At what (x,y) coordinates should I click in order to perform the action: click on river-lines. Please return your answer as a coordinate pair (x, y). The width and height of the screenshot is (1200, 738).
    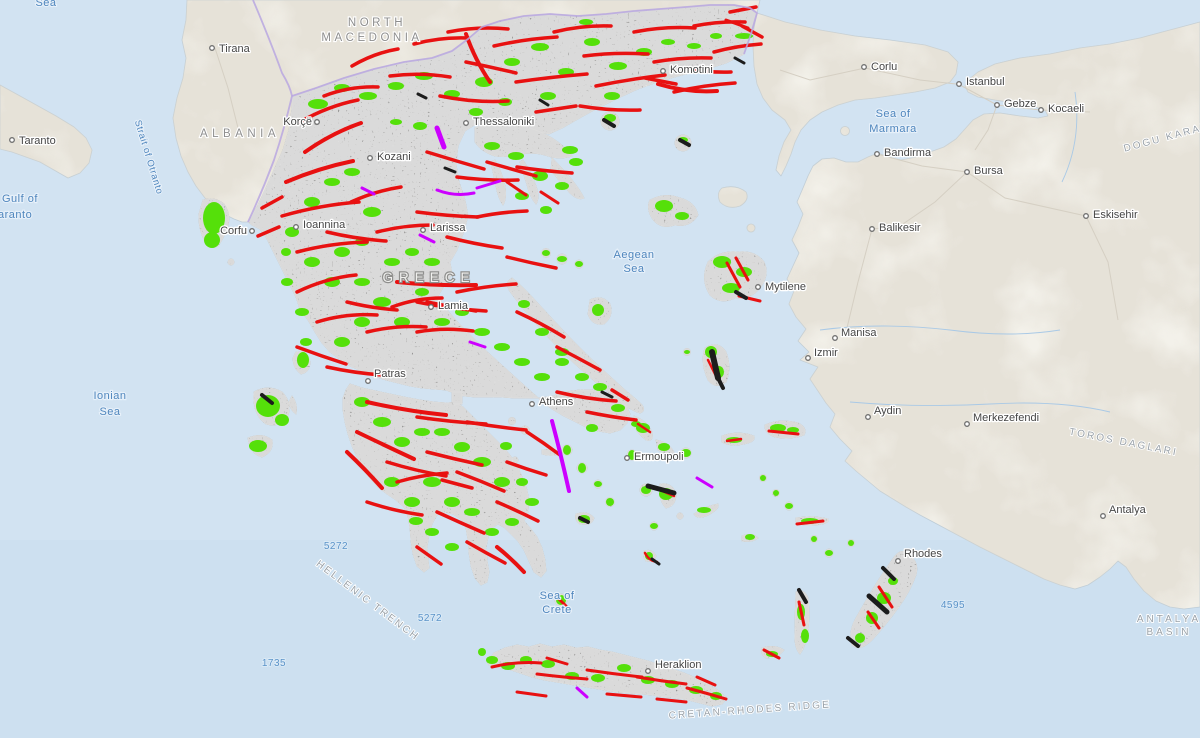
    Looking at the image, I should click on (965, 252).